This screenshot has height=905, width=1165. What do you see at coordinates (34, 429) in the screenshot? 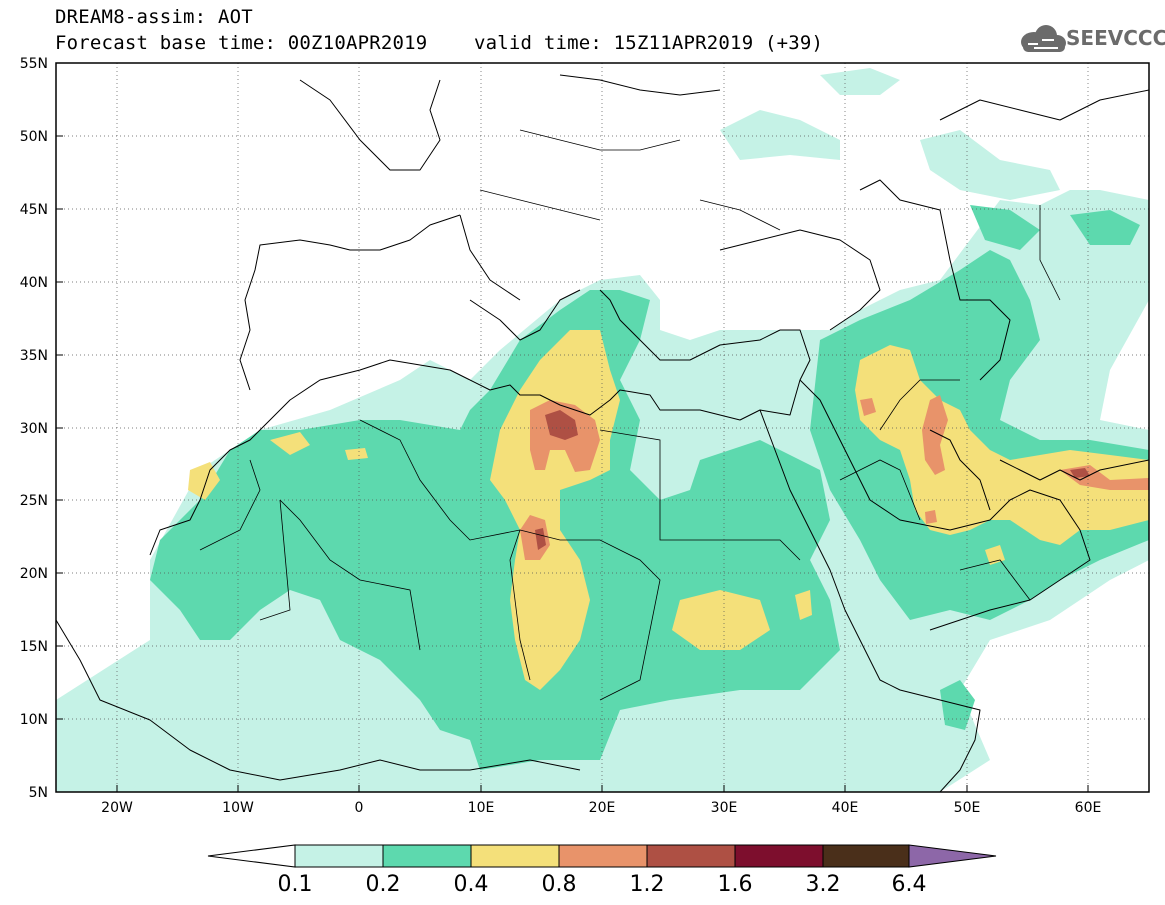
I see `lat-label: 30N` at bounding box center [34, 429].